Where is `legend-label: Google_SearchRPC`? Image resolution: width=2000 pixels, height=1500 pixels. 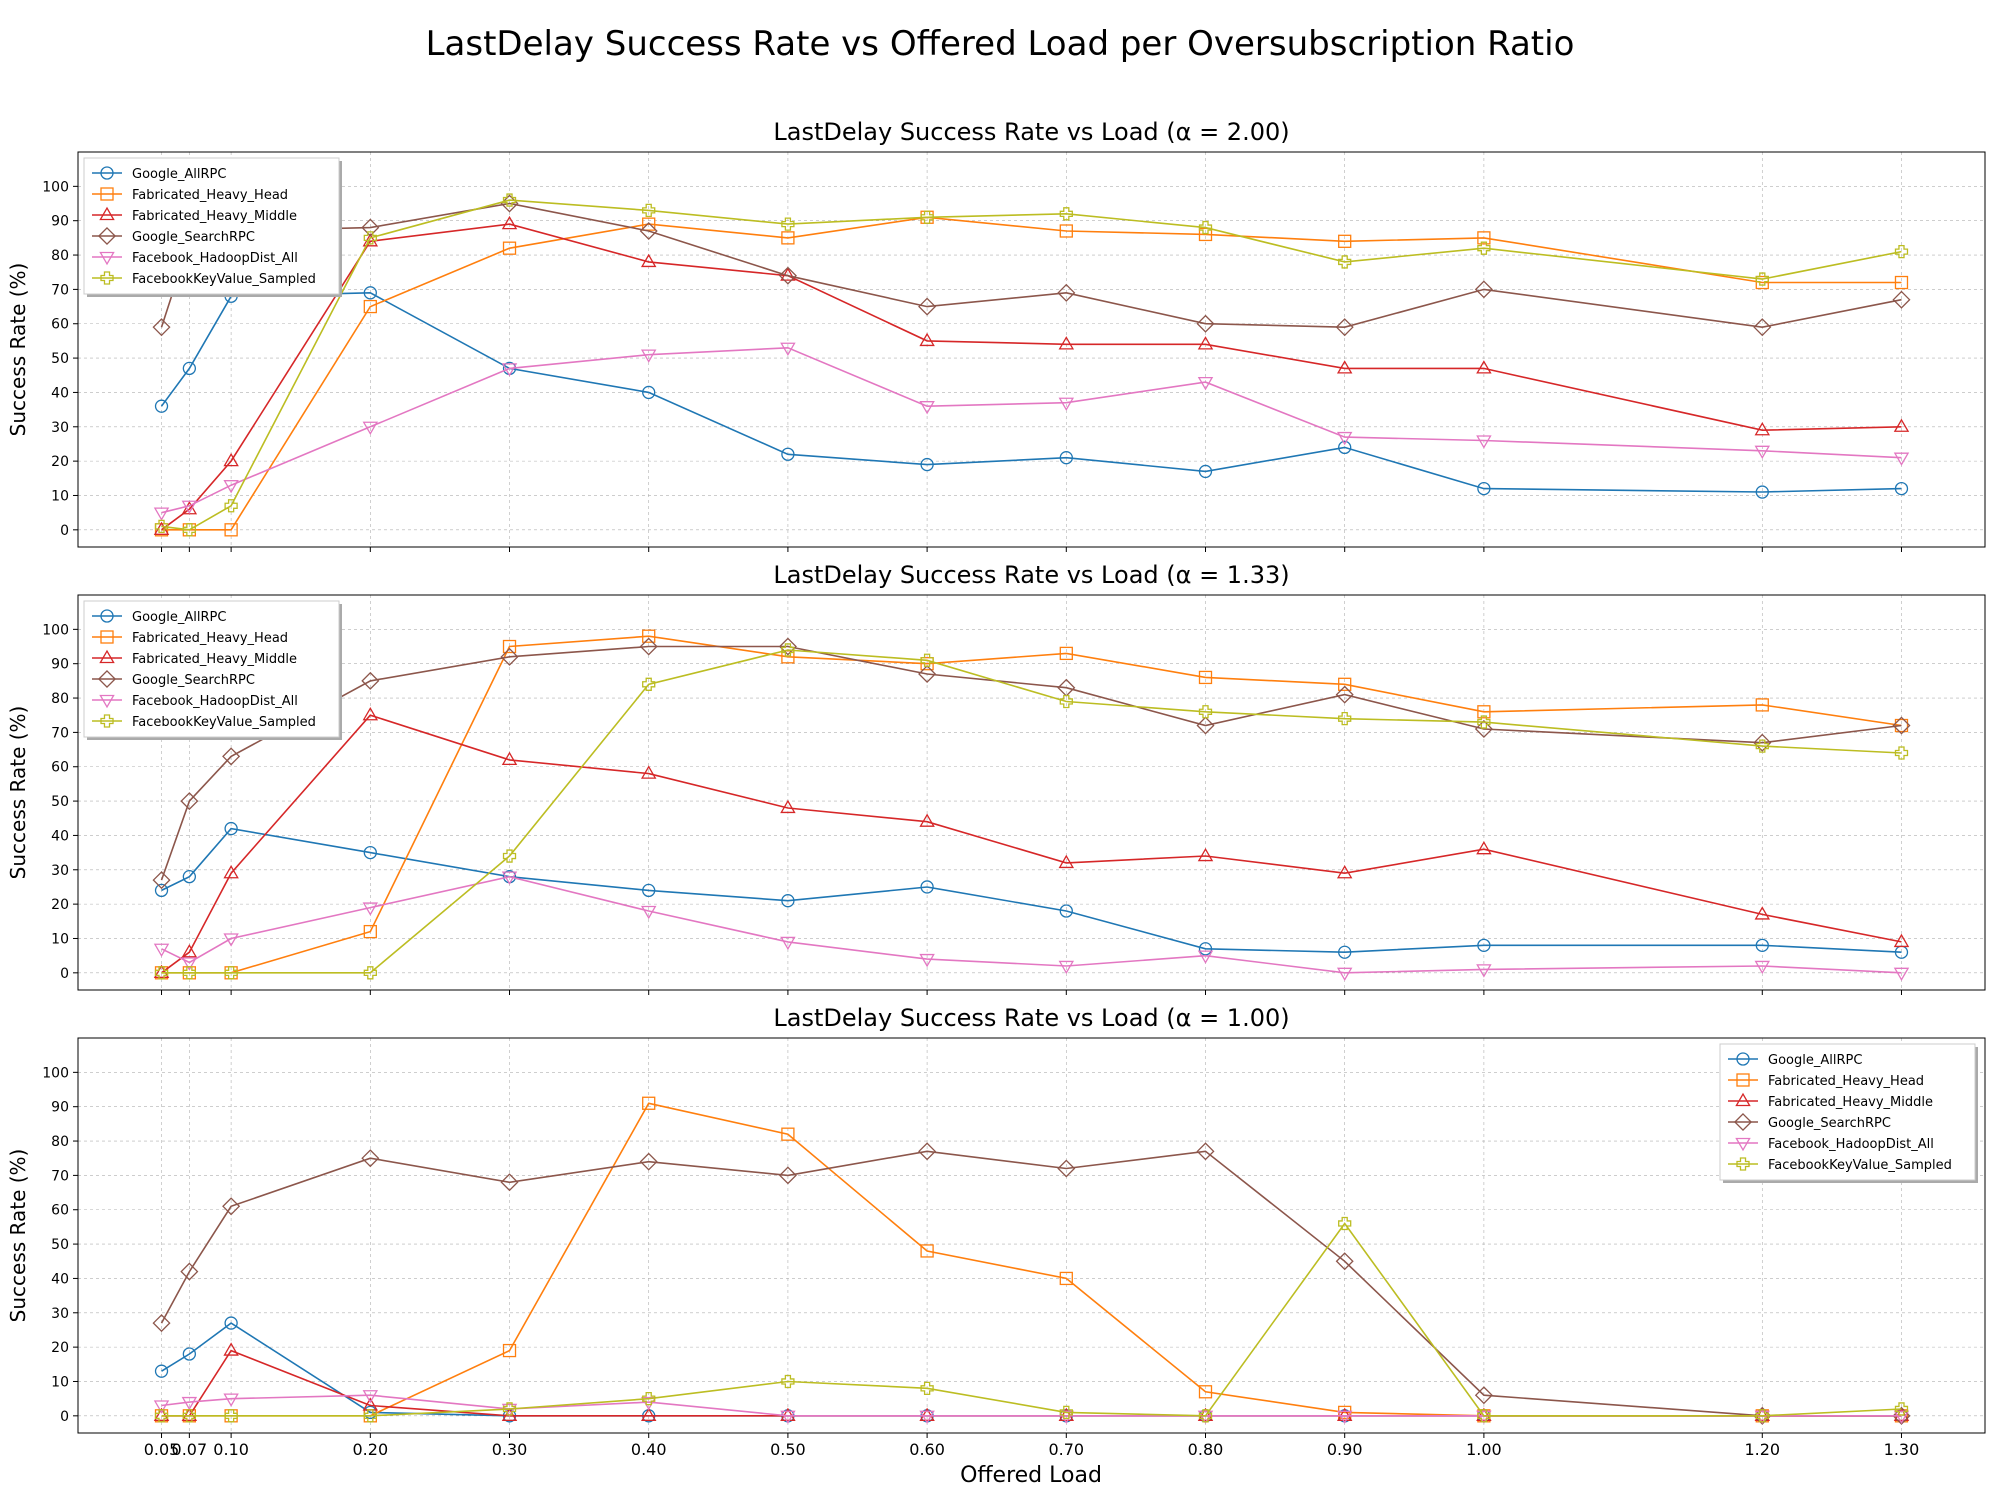 legend-label: Google_SearchRPC is located at coordinates (193, 237).